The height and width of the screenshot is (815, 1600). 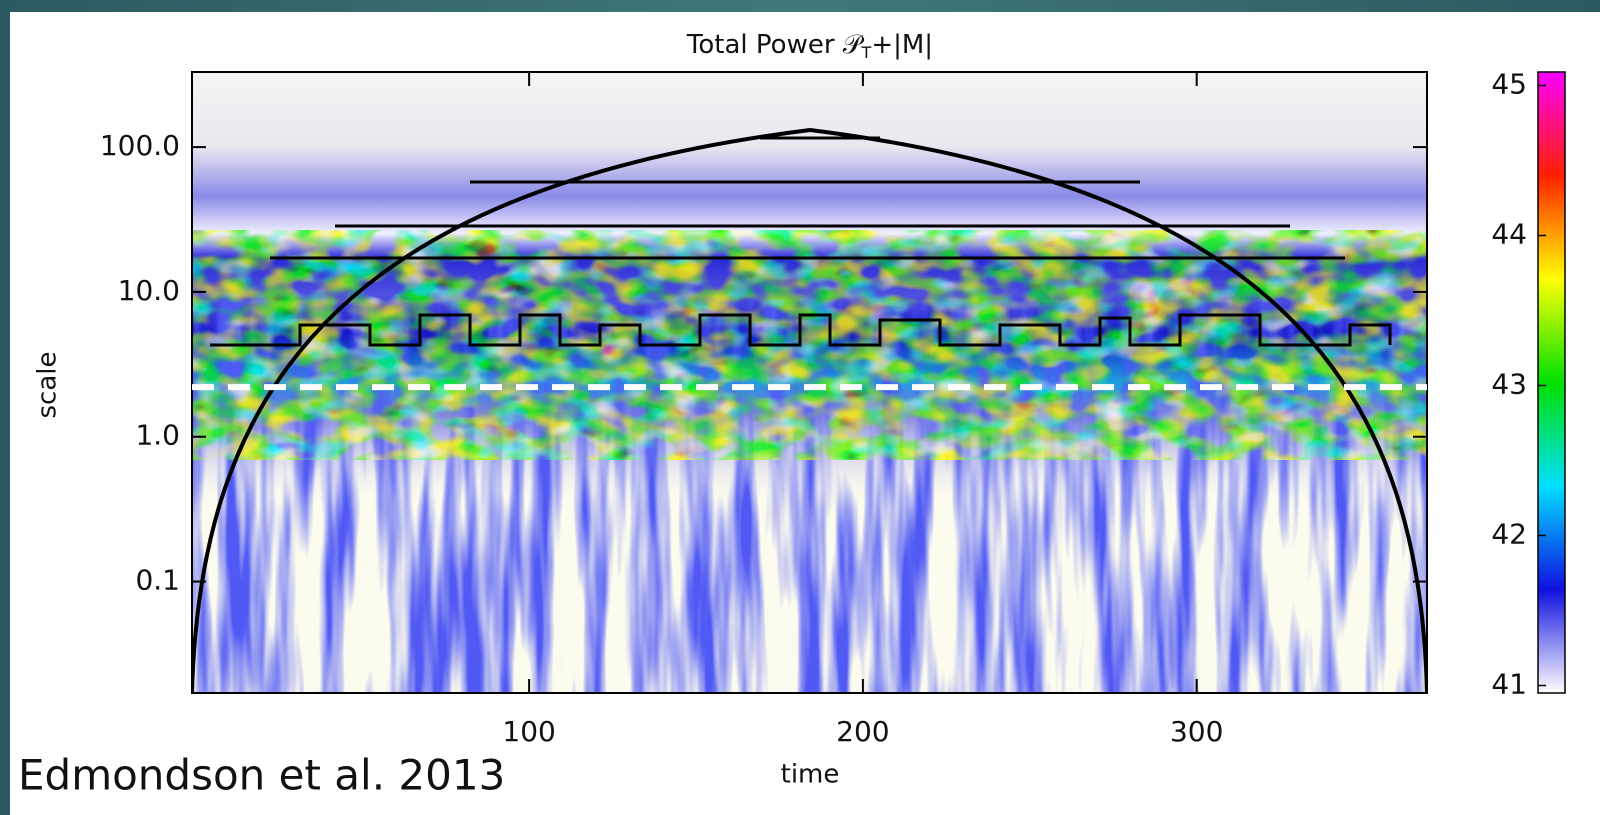 I want to click on x-tick-label: 200, so click(x=862, y=731).